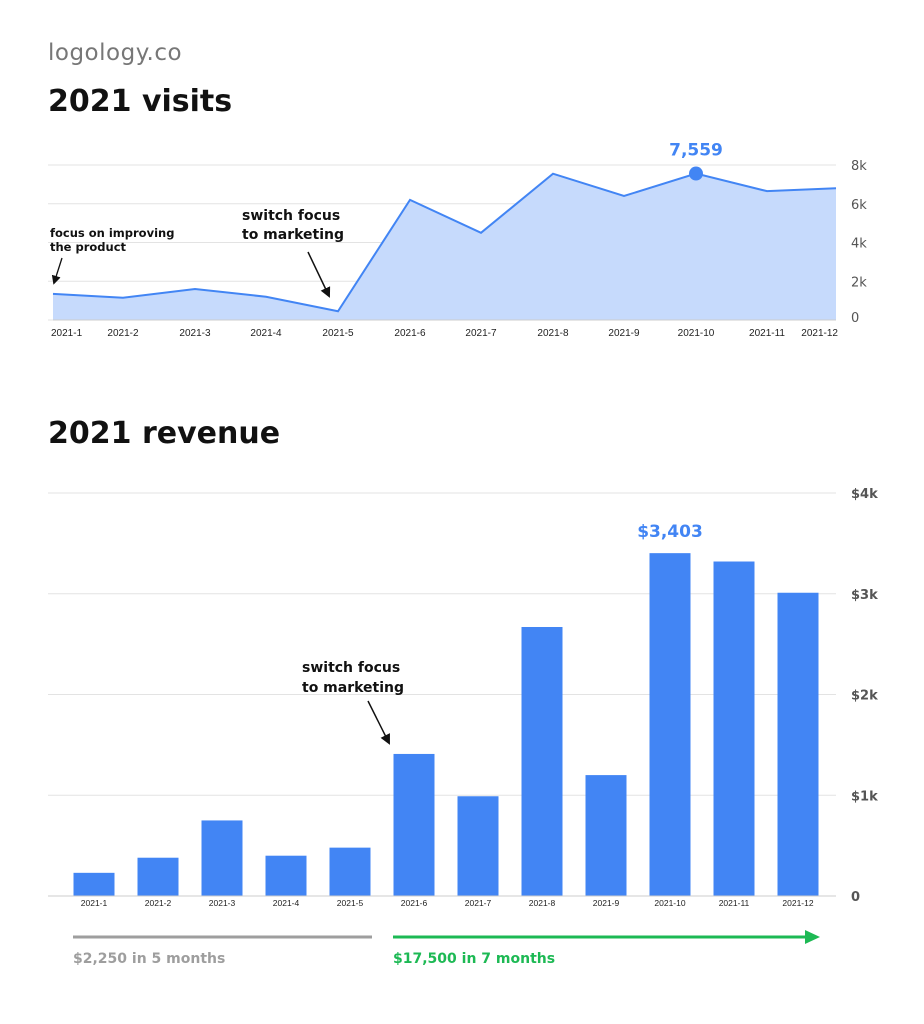 This screenshot has height=1024, width=924. Describe the element at coordinates (478, 903) in the screenshot. I see `revenue-x-tick-label: 2021-7` at that location.